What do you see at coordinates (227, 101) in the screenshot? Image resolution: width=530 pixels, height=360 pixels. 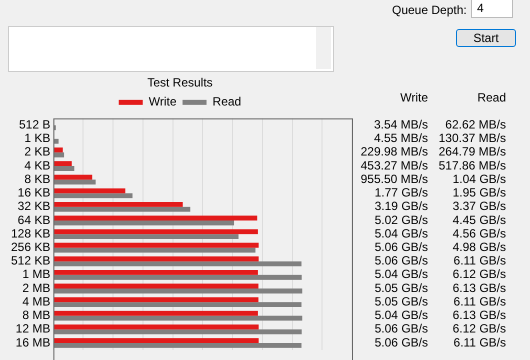 I see `legend-label: Read` at bounding box center [227, 101].